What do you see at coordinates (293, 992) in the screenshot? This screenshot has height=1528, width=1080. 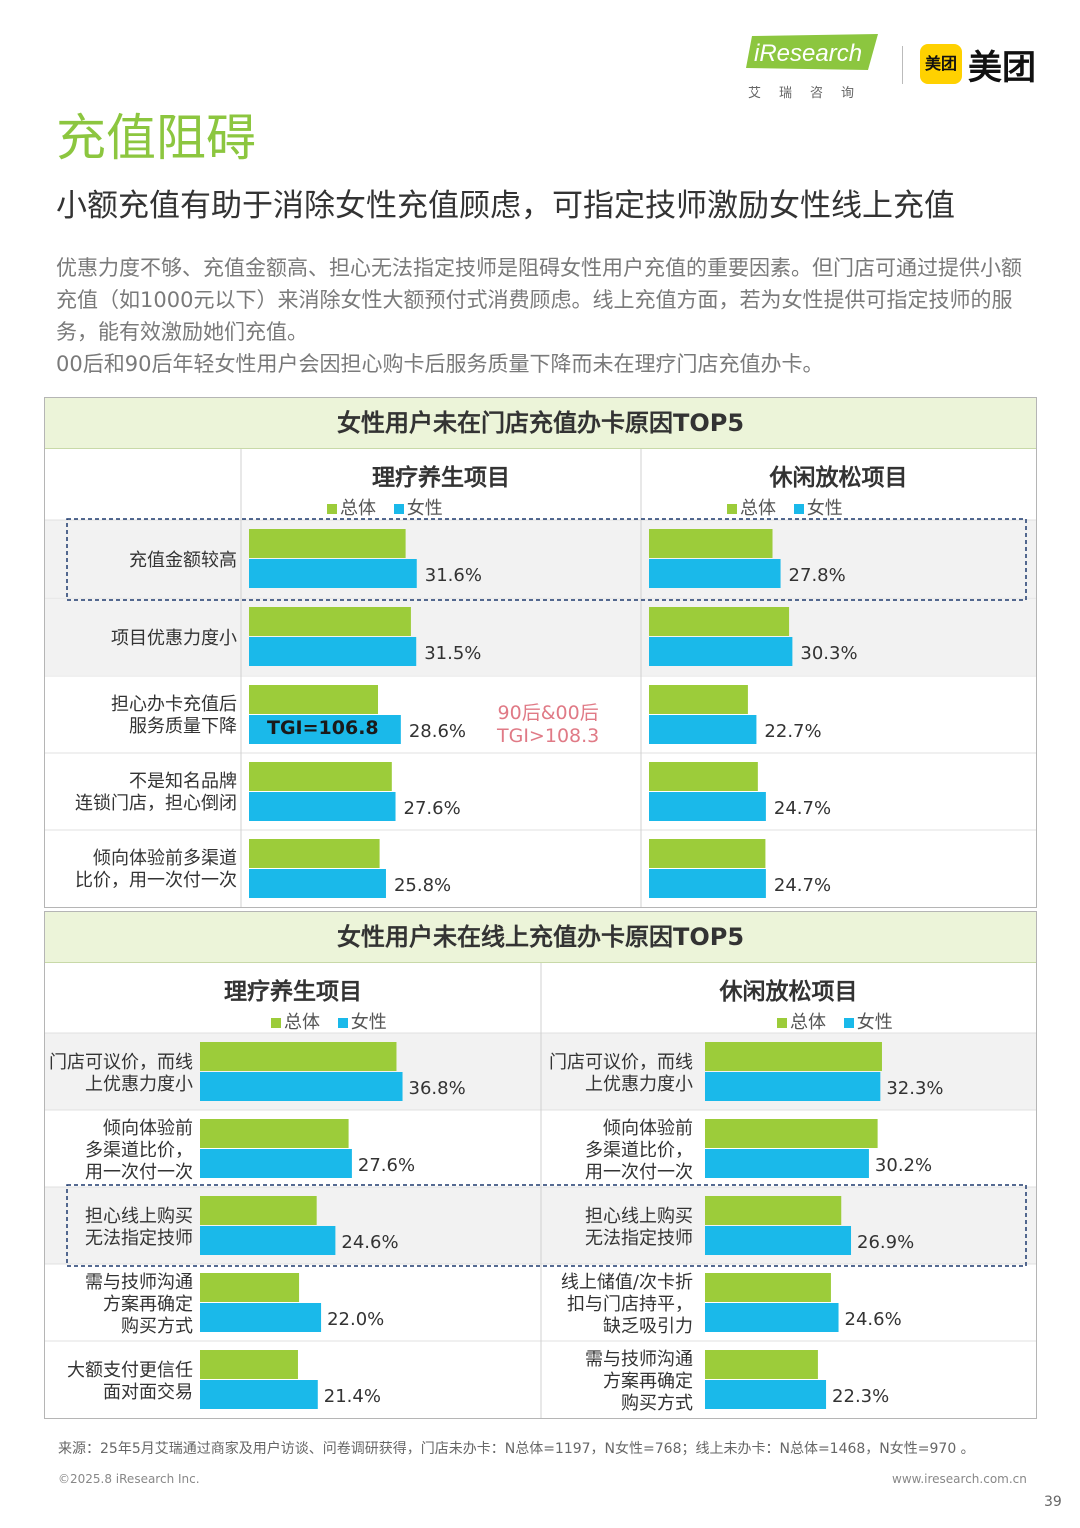 I see `chart-online-col-head-1: 理疗养生项目` at bounding box center [293, 992].